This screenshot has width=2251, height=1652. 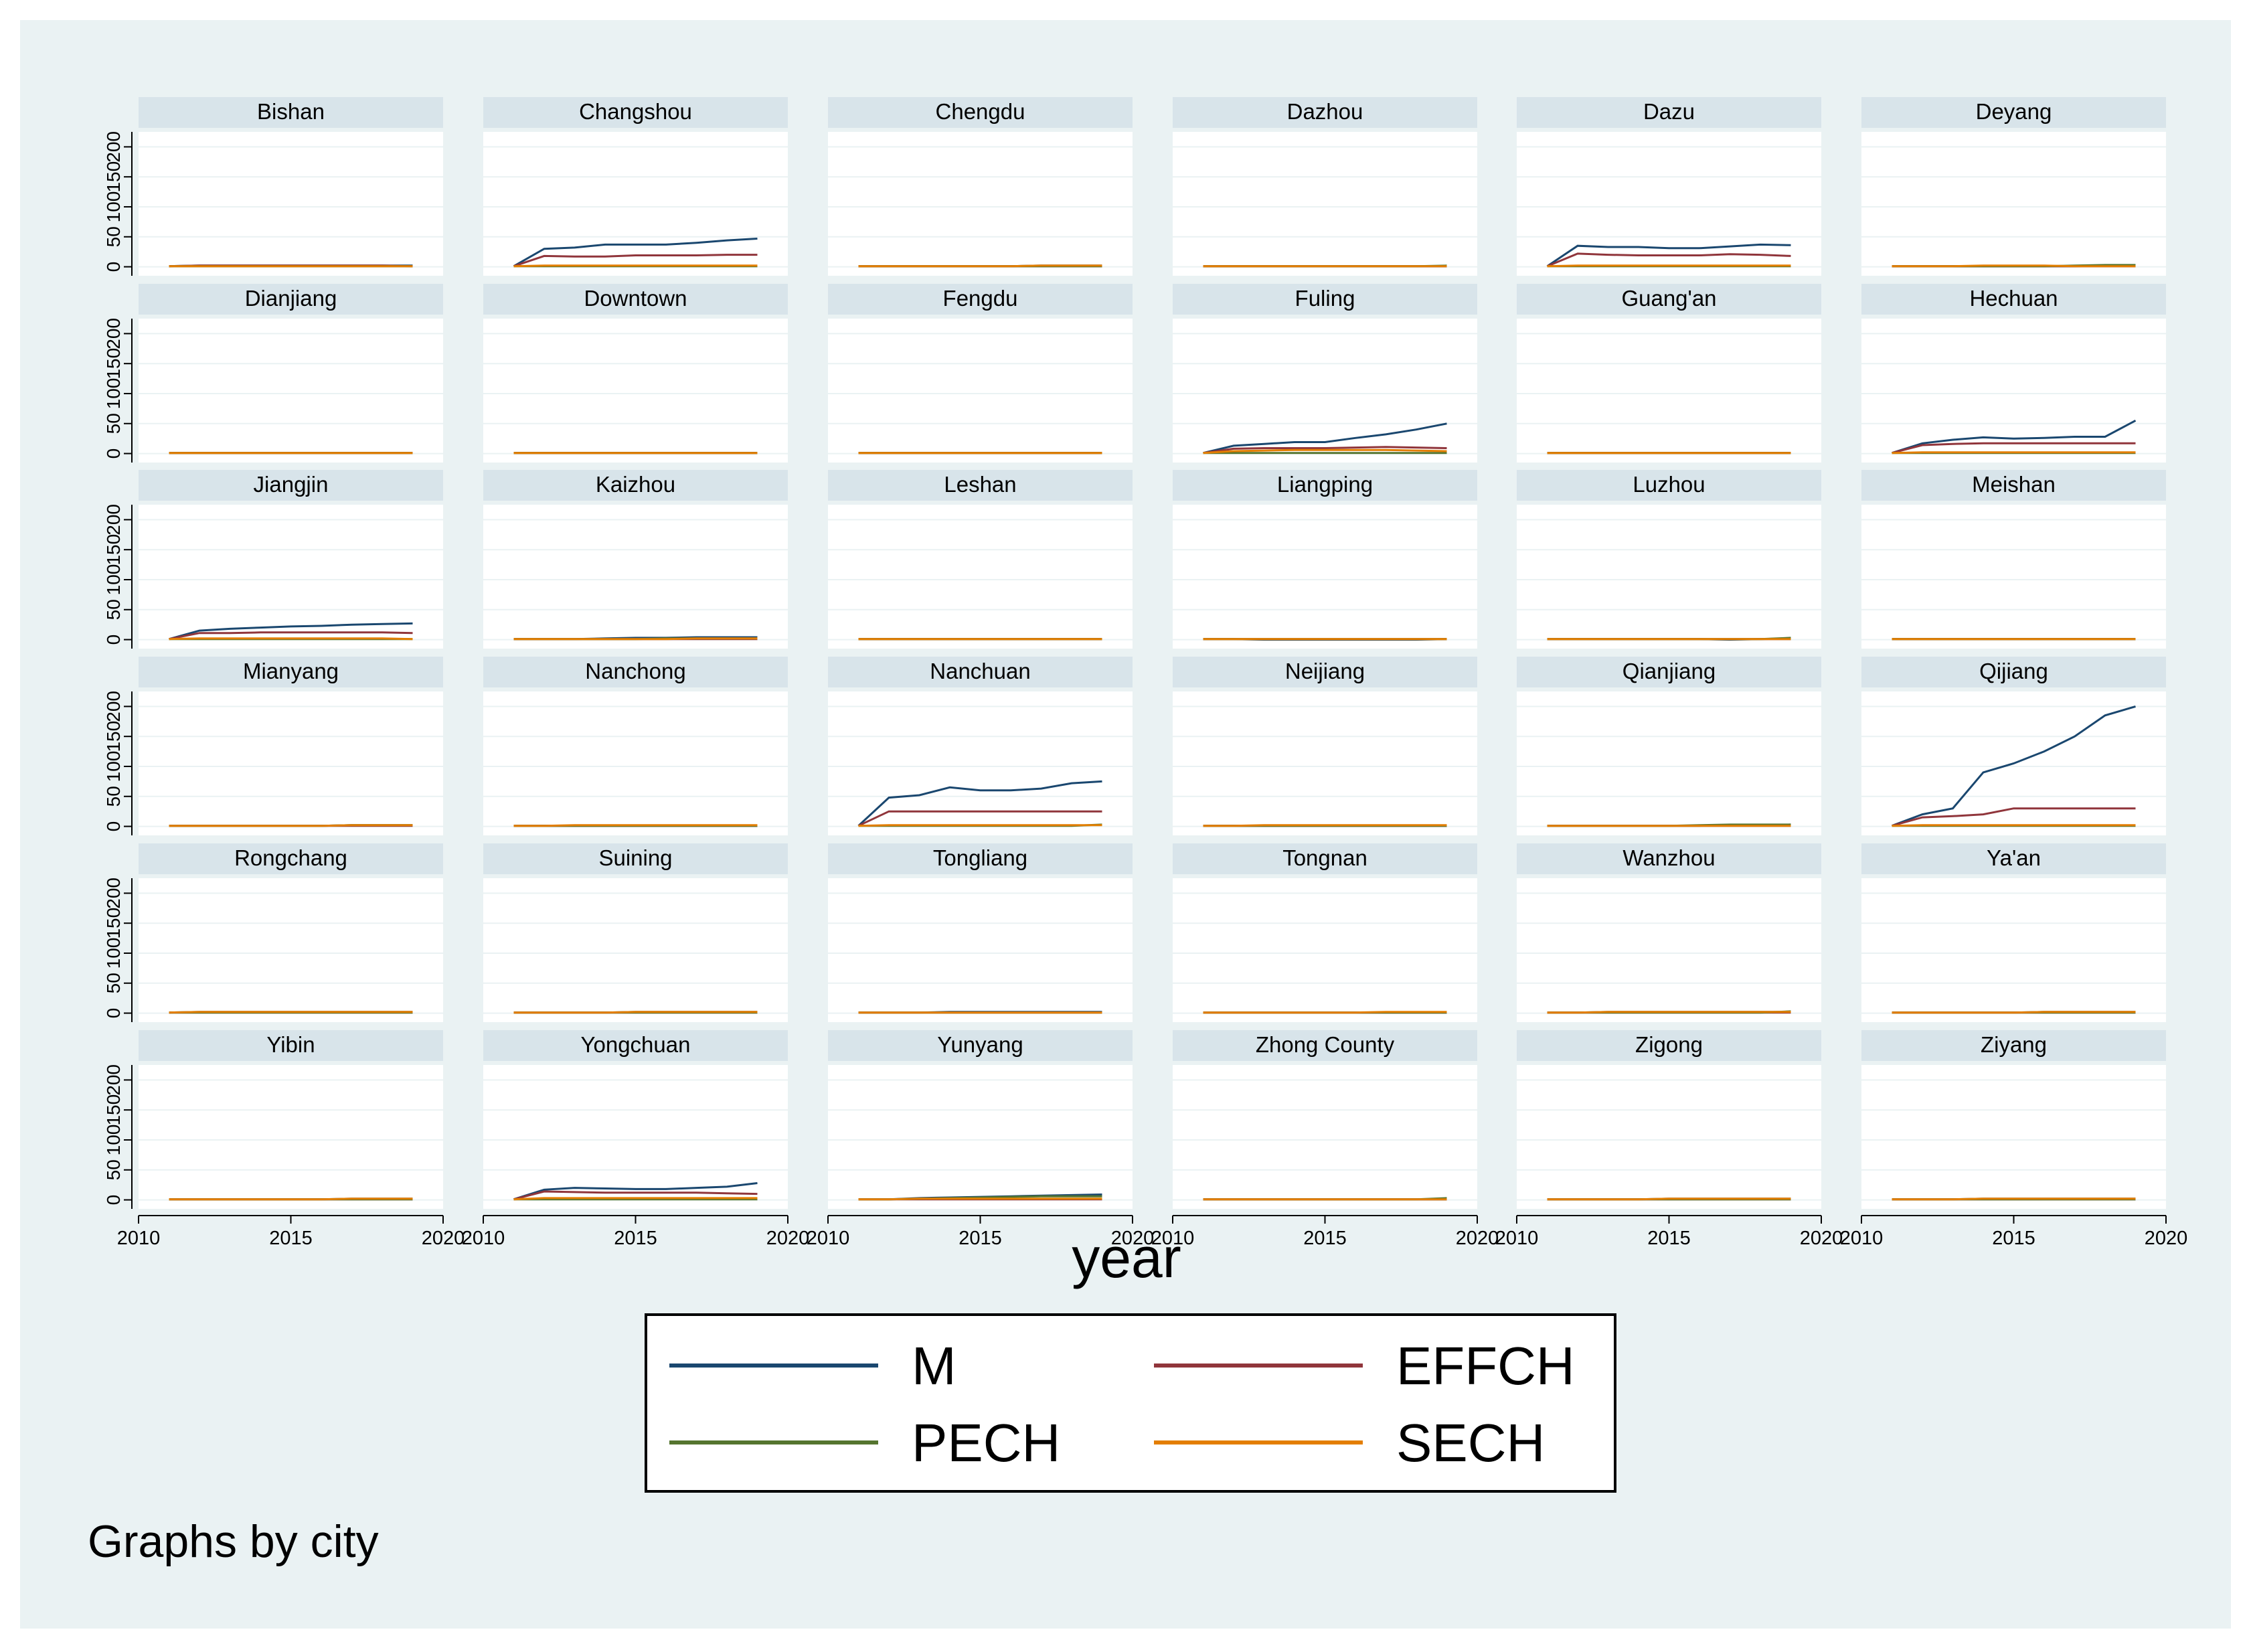 I want to click on panel-title: Nanchuan, so click(x=980, y=671).